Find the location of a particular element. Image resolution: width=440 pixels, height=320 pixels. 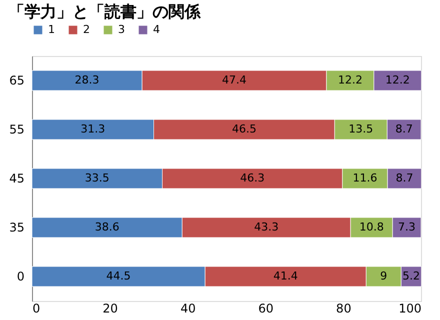

data-label: 9 is located at coordinates (384, 276).